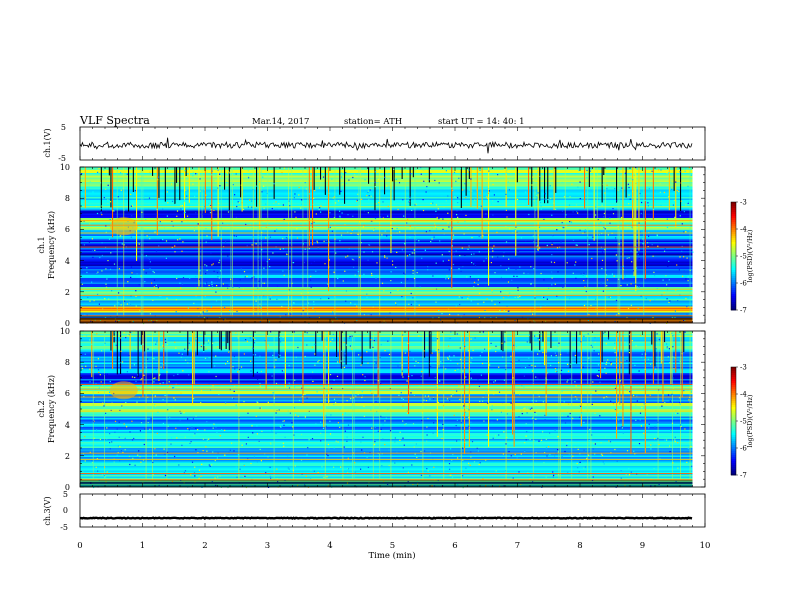 The image size is (792, 612). I want to click on colorbar-swatch, so click(733, 269).